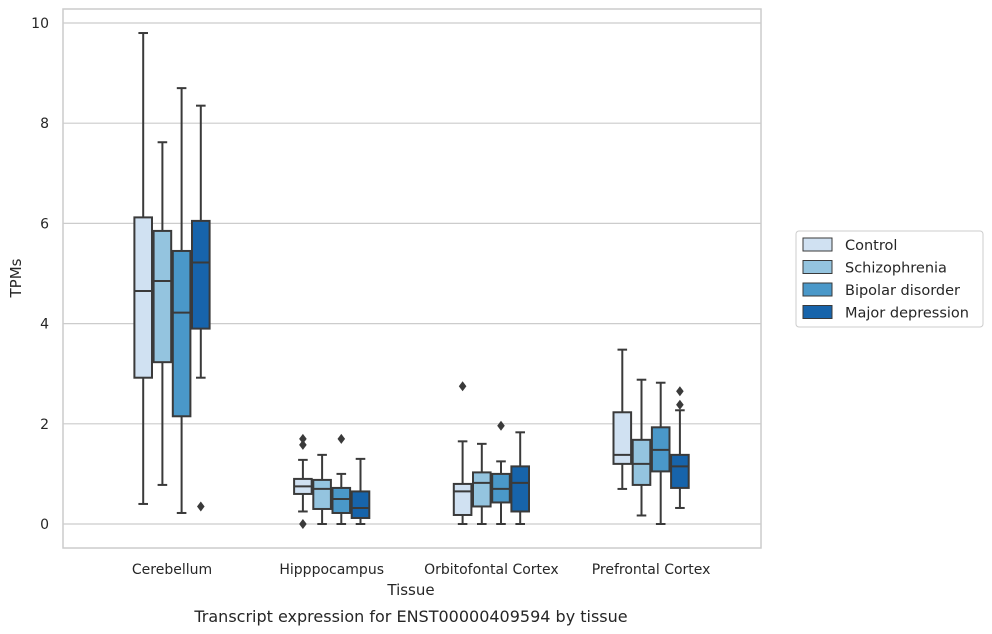  What do you see at coordinates (44, 425) in the screenshot?
I see `y-tick-label: 2` at bounding box center [44, 425].